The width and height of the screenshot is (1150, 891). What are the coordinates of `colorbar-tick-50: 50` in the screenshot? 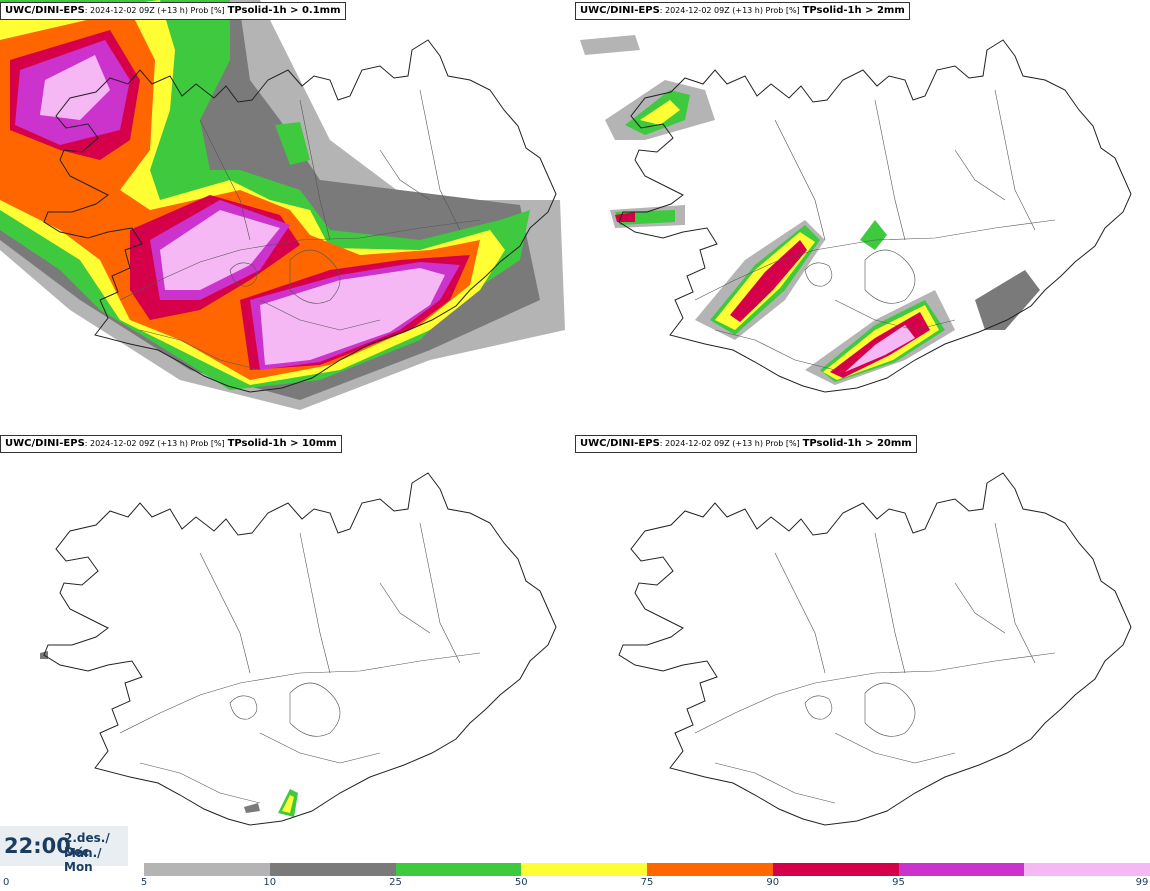 It's located at (521, 882).